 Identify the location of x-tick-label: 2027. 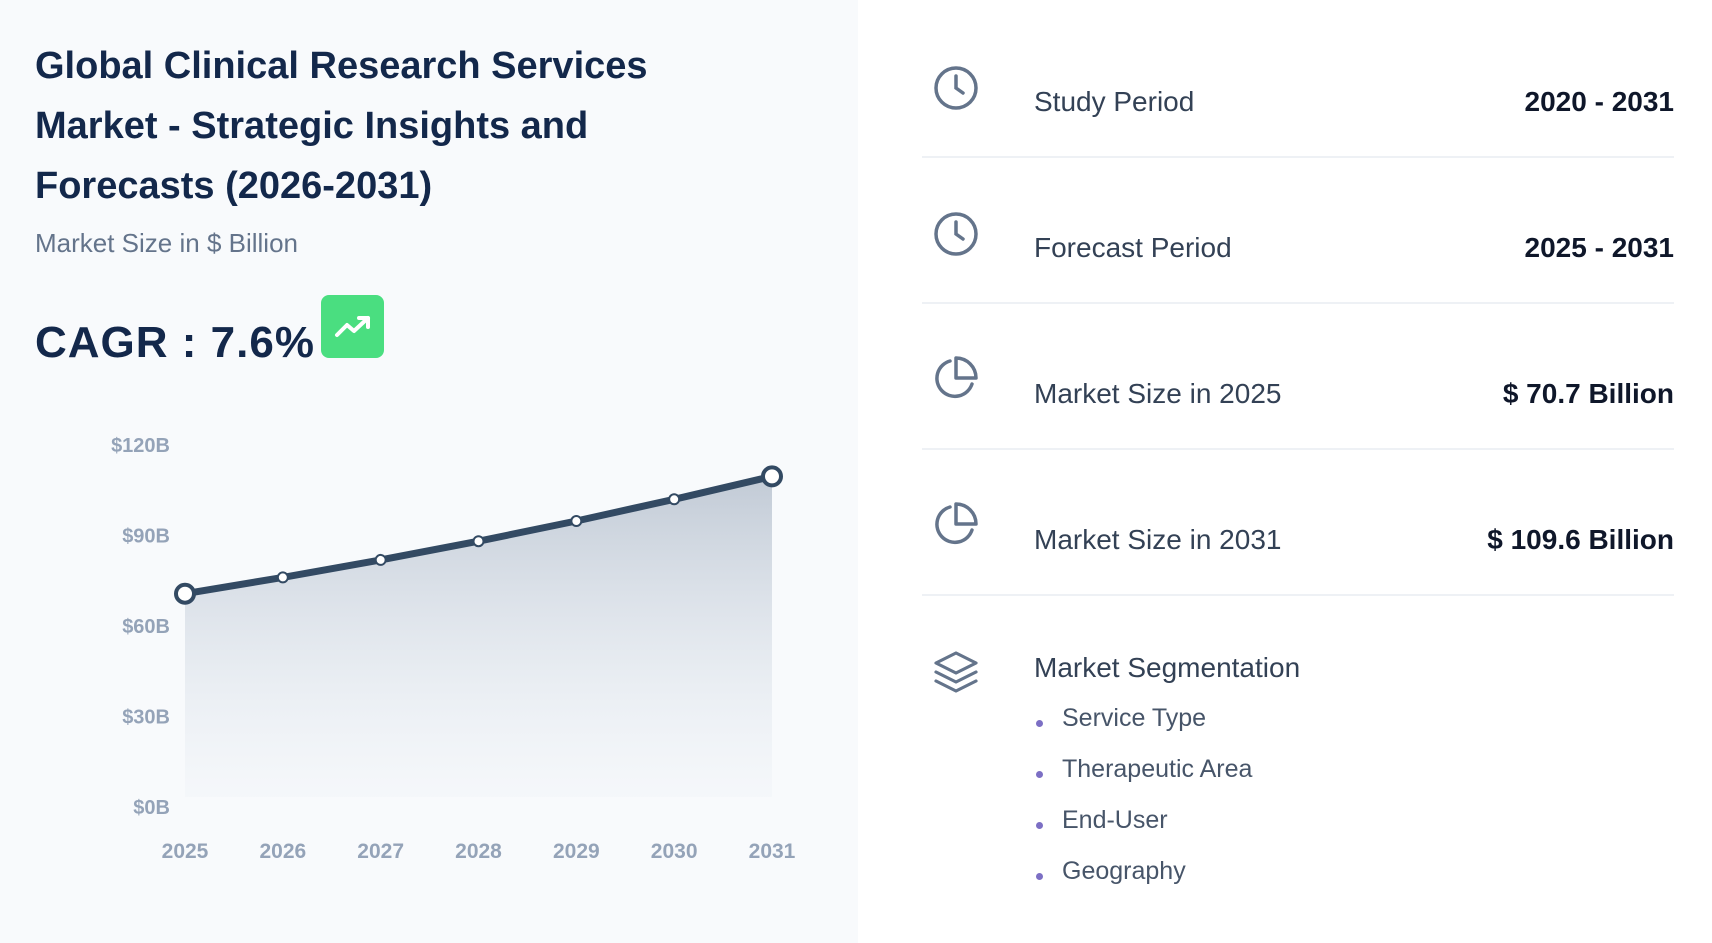
(380, 851).